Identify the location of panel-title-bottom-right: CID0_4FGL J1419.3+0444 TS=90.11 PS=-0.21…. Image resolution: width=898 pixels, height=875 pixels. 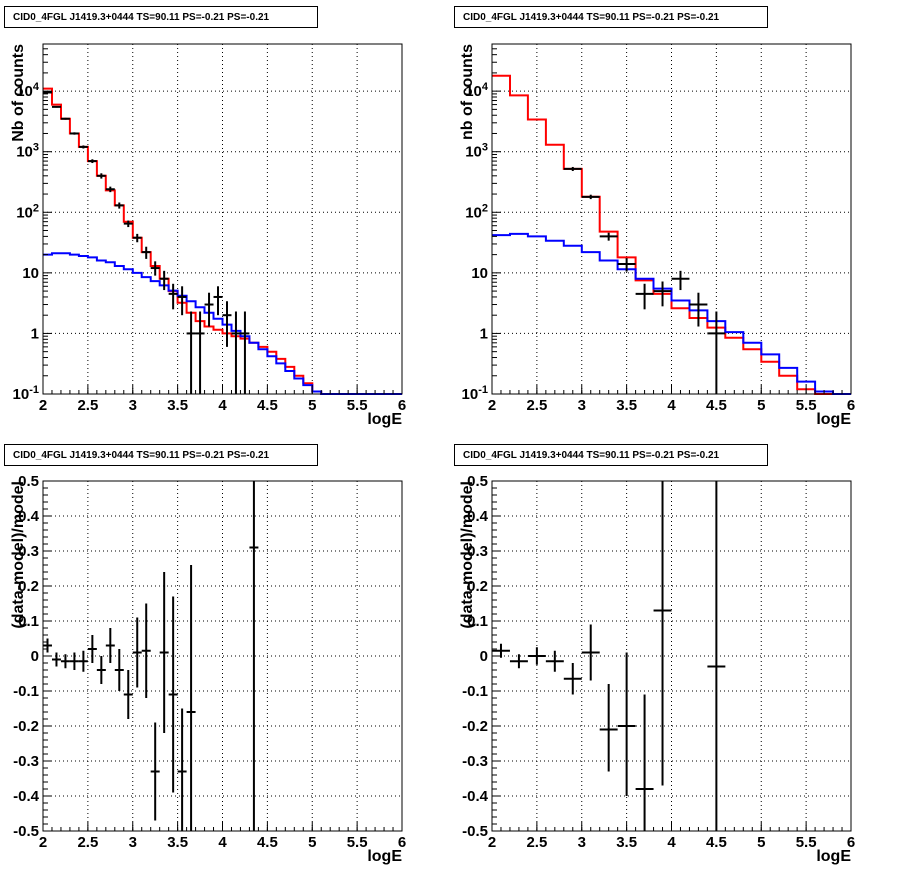
(611, 455).